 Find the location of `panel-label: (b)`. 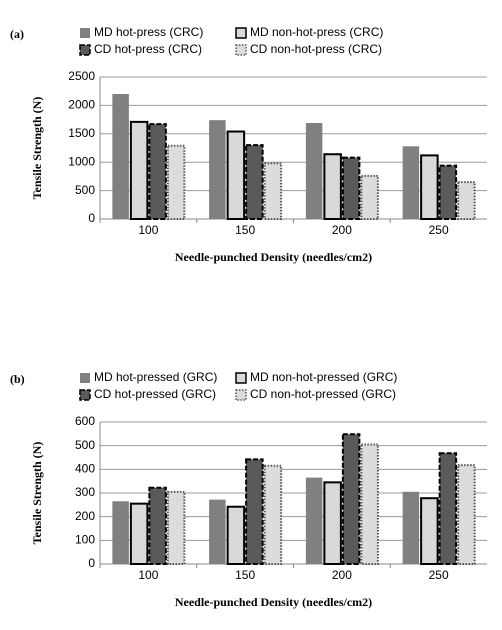

panel-label: (b) is located at coordinates (17, 379).